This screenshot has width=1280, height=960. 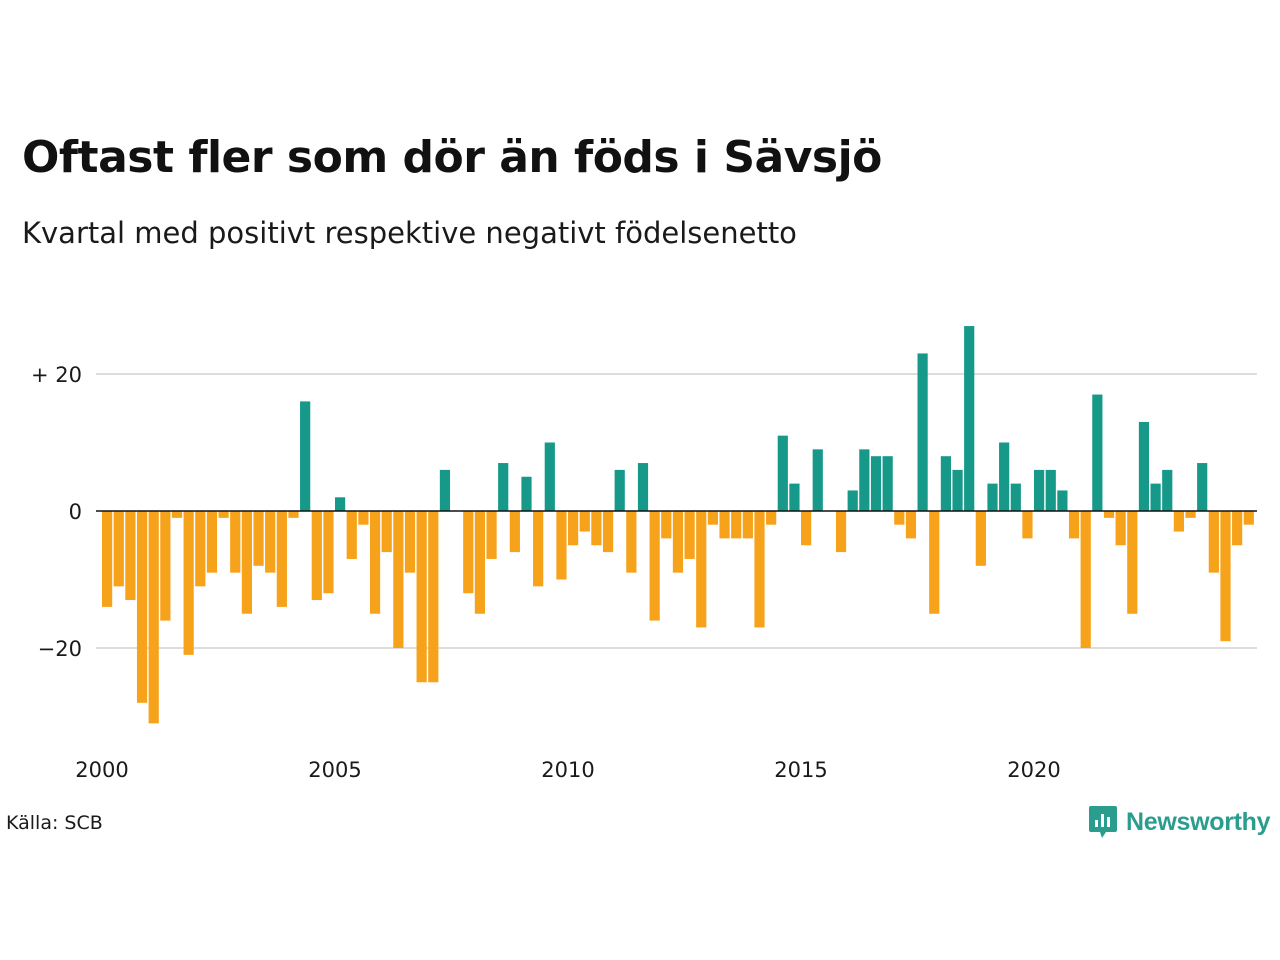 What do you see at coordinates (60, 649) in the screenshot?
I see `y-tick-label: −20` at bounding box center [60, 649].